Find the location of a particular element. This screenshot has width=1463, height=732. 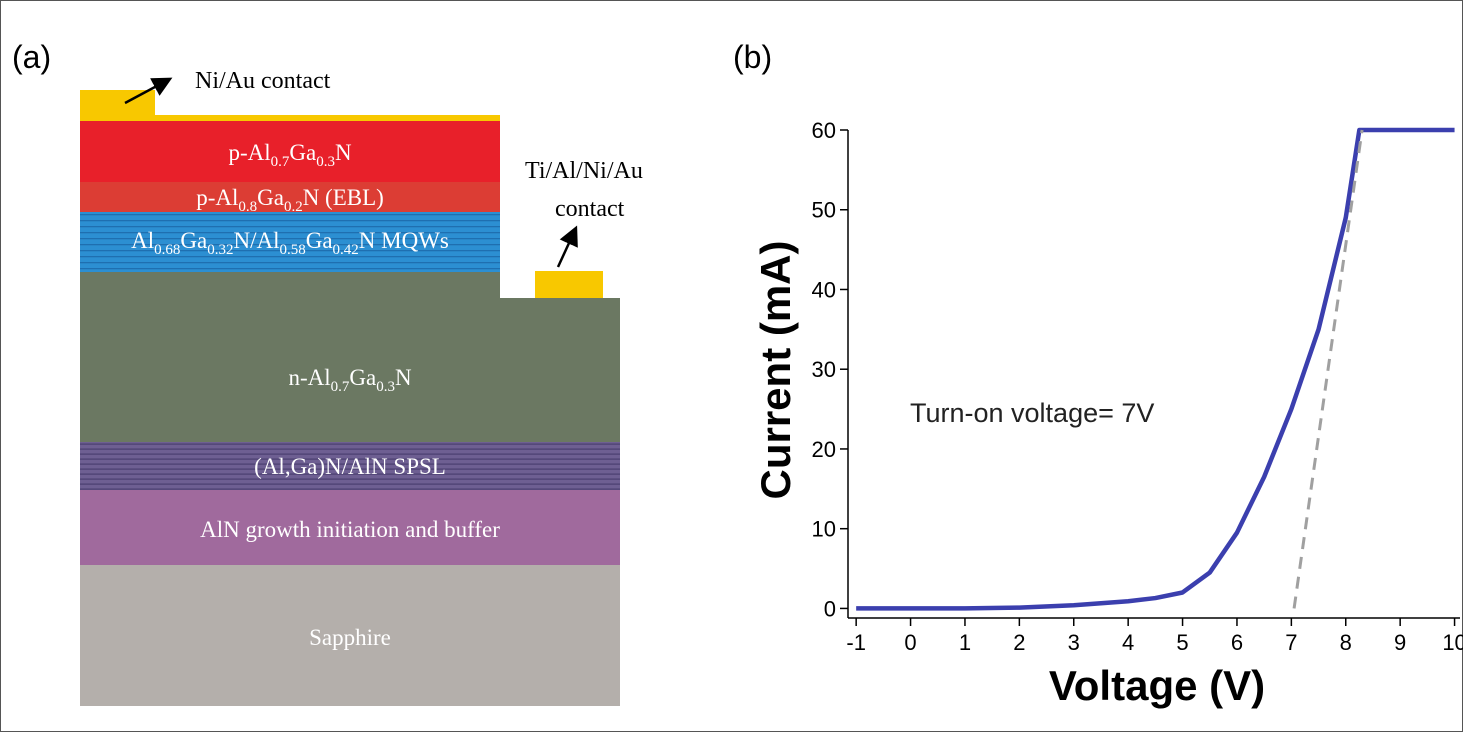

x-tick-label: 2 is located at coordinates (1019, 642).